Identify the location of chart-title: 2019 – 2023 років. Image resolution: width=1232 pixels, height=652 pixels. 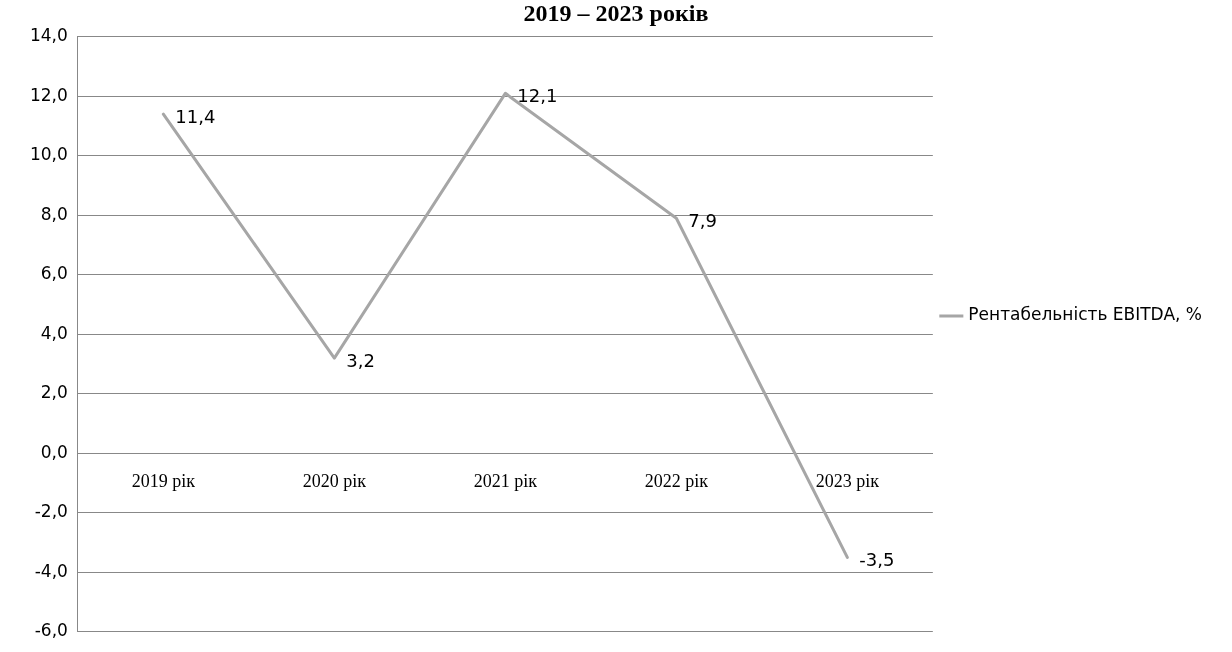
(616, 13).